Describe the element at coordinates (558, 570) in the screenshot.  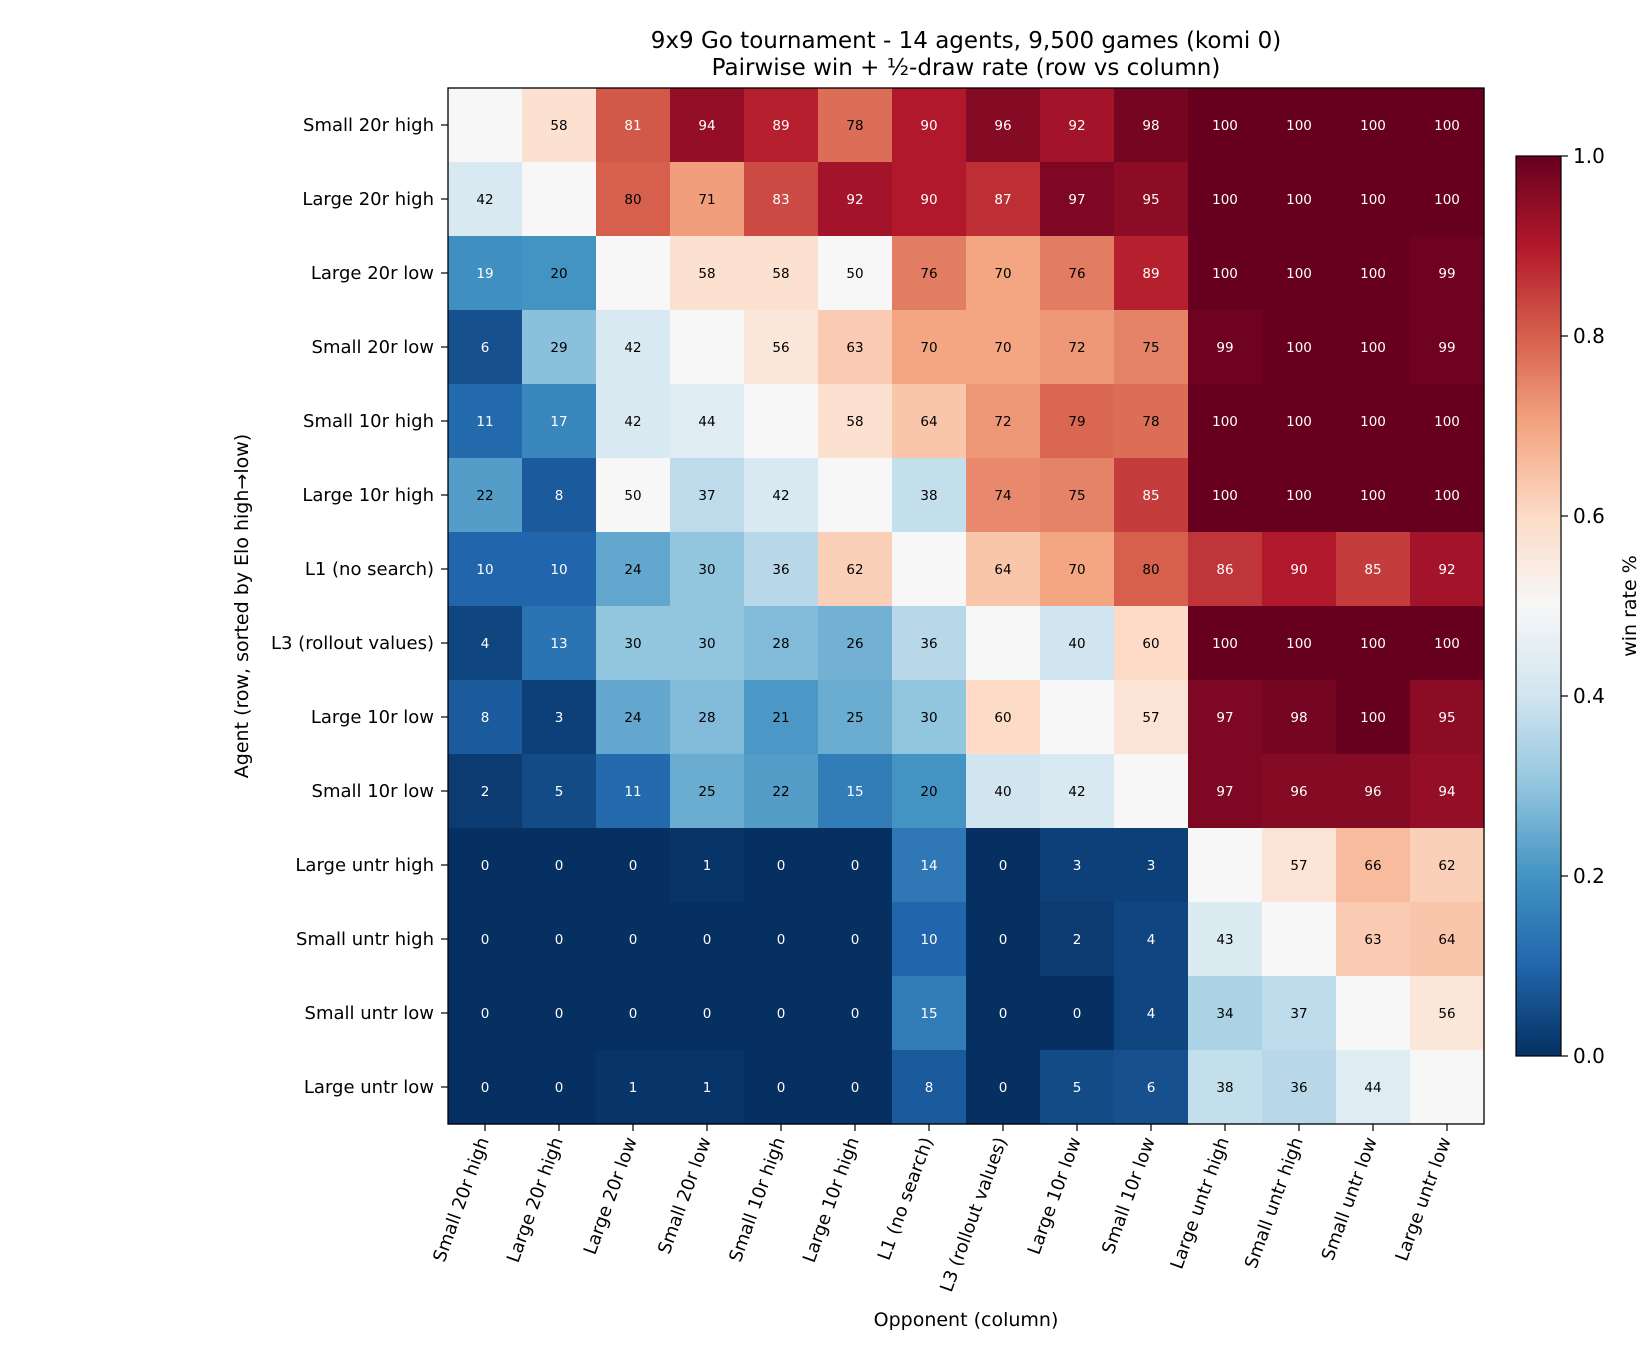
I see `cell-value-label: 10` at that location.